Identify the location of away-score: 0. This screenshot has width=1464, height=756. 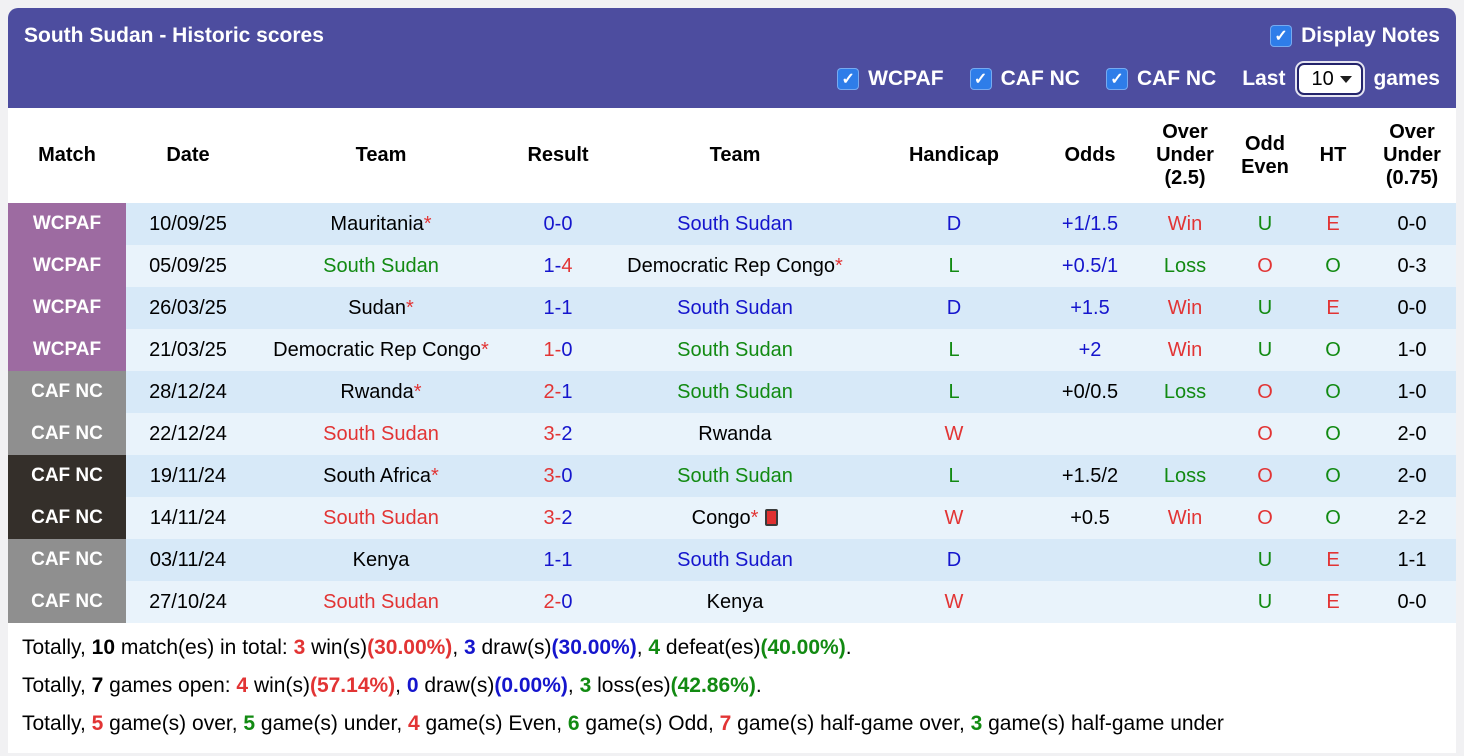
(567, 223).